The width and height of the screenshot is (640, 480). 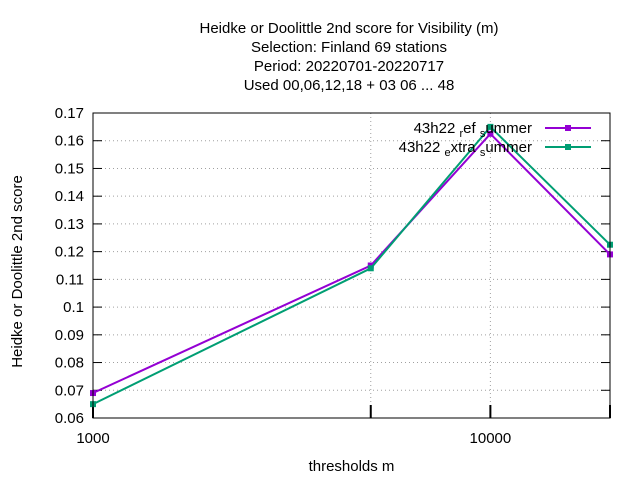 What do you see at coordinates (349, 66) in the screenshot?
I see `title-line: Period: 20220701-20220717` at bounding box center [349, 66].